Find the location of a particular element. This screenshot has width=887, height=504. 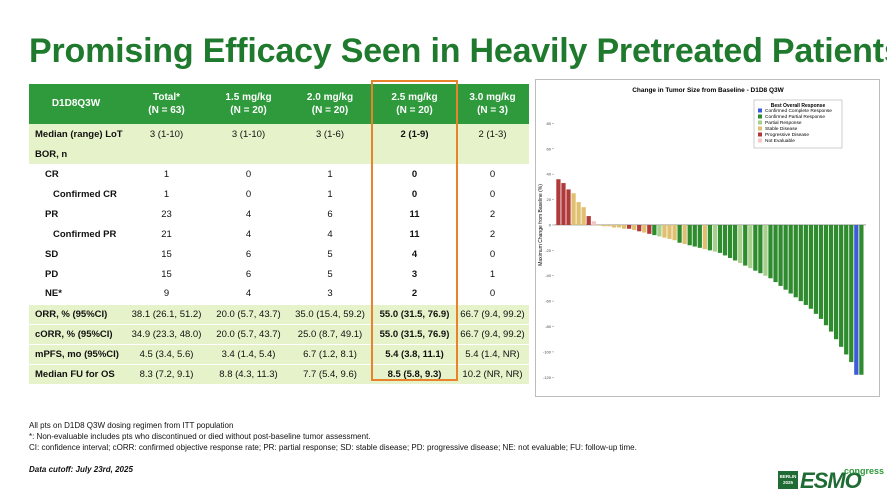

legend-box is located at coordinates (798, 124).